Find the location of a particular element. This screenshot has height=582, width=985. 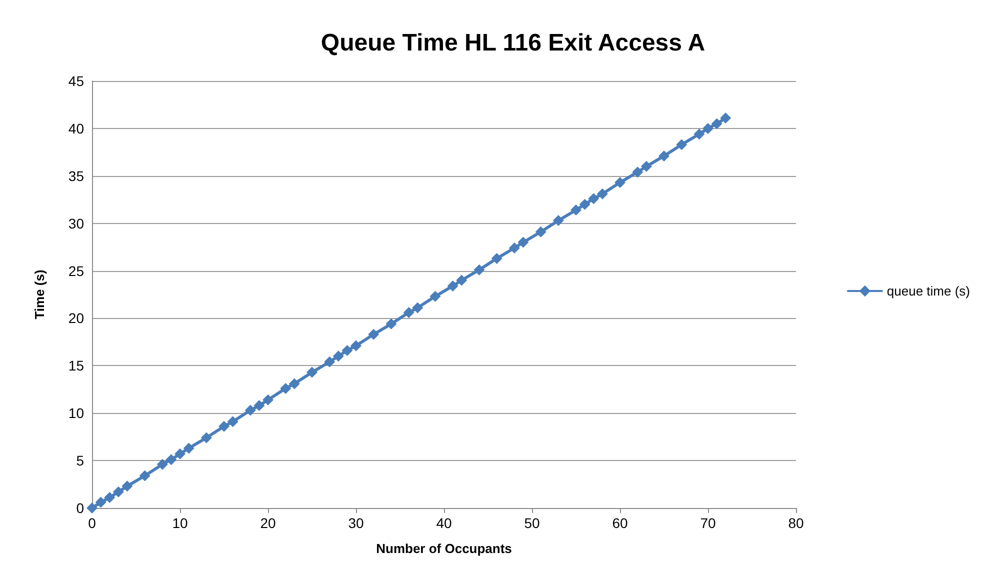

y-axis-title: Time (s) is located at coordinates (39, 295).